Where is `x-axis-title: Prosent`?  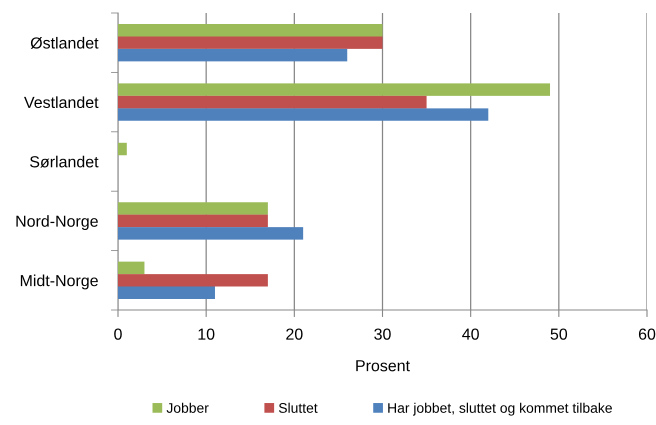 x-axis-title: Prosent is located at coordinates (383, 366).